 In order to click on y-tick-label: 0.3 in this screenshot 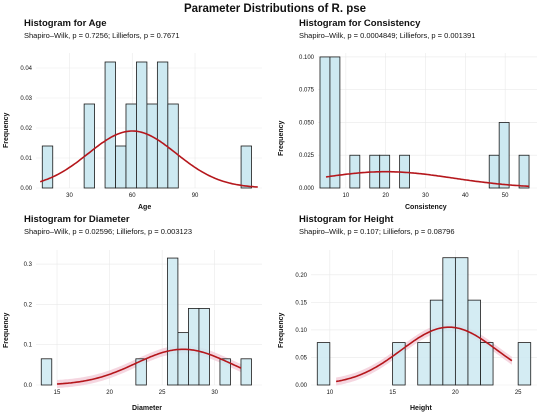, I will do `click(28, 265)`.